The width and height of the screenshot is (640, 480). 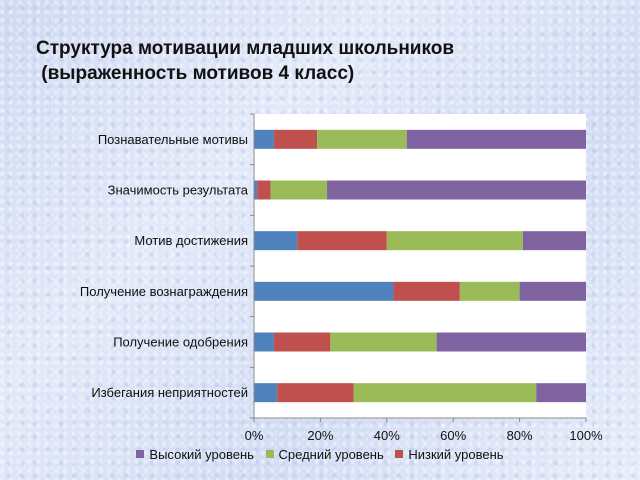 I want to click on category-label-5: Получение одобрения, so click(x=180, y=342).